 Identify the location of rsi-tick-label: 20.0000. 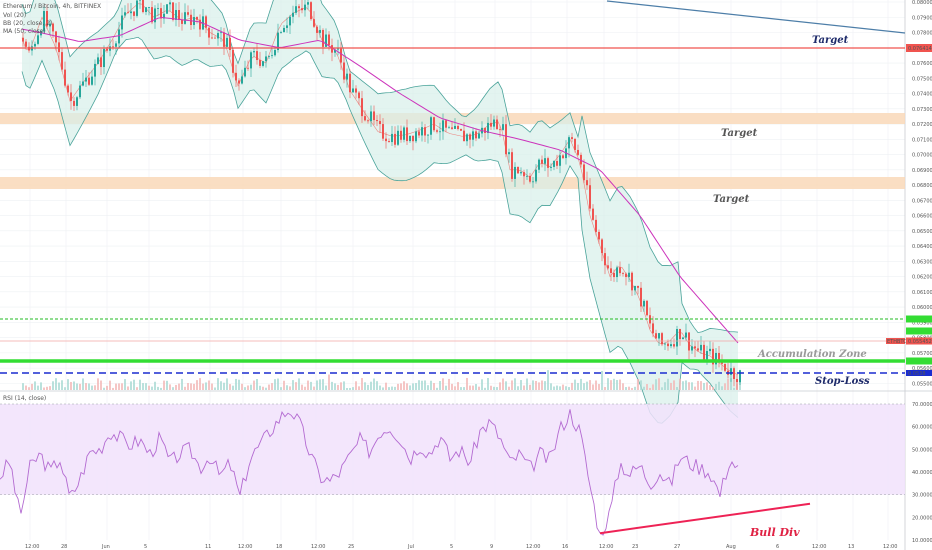
(922, 518).